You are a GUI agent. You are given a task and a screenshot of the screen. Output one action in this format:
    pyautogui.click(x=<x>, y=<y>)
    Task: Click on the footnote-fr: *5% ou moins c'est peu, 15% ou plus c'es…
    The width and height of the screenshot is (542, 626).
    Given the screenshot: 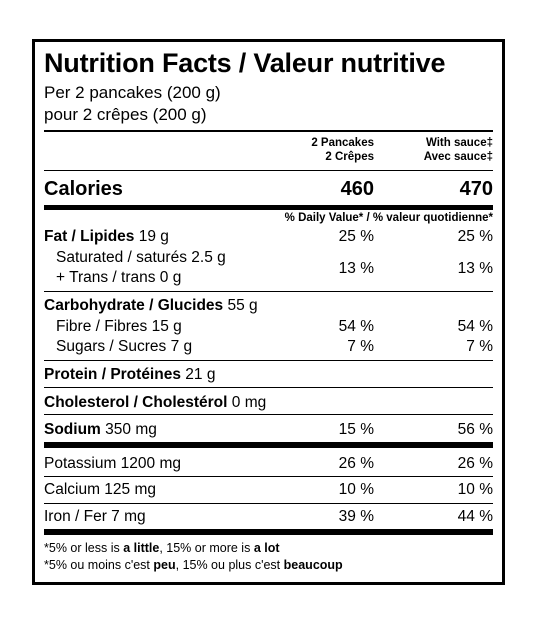 What is the action you would take?
    pyautogui.click(x=193, y=565)
    